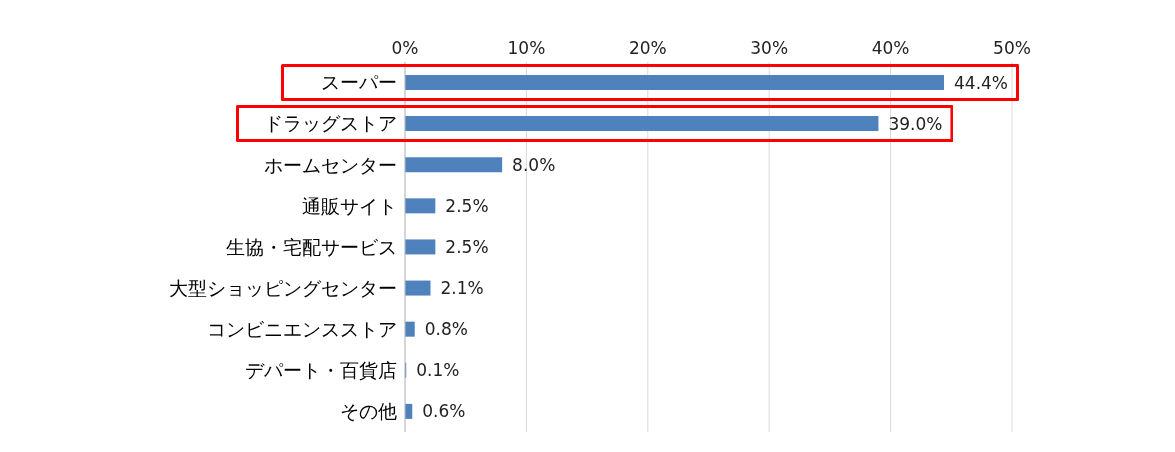  I want to click on y-tick-label: 大型ショッピングセンター, so click(283, 287).